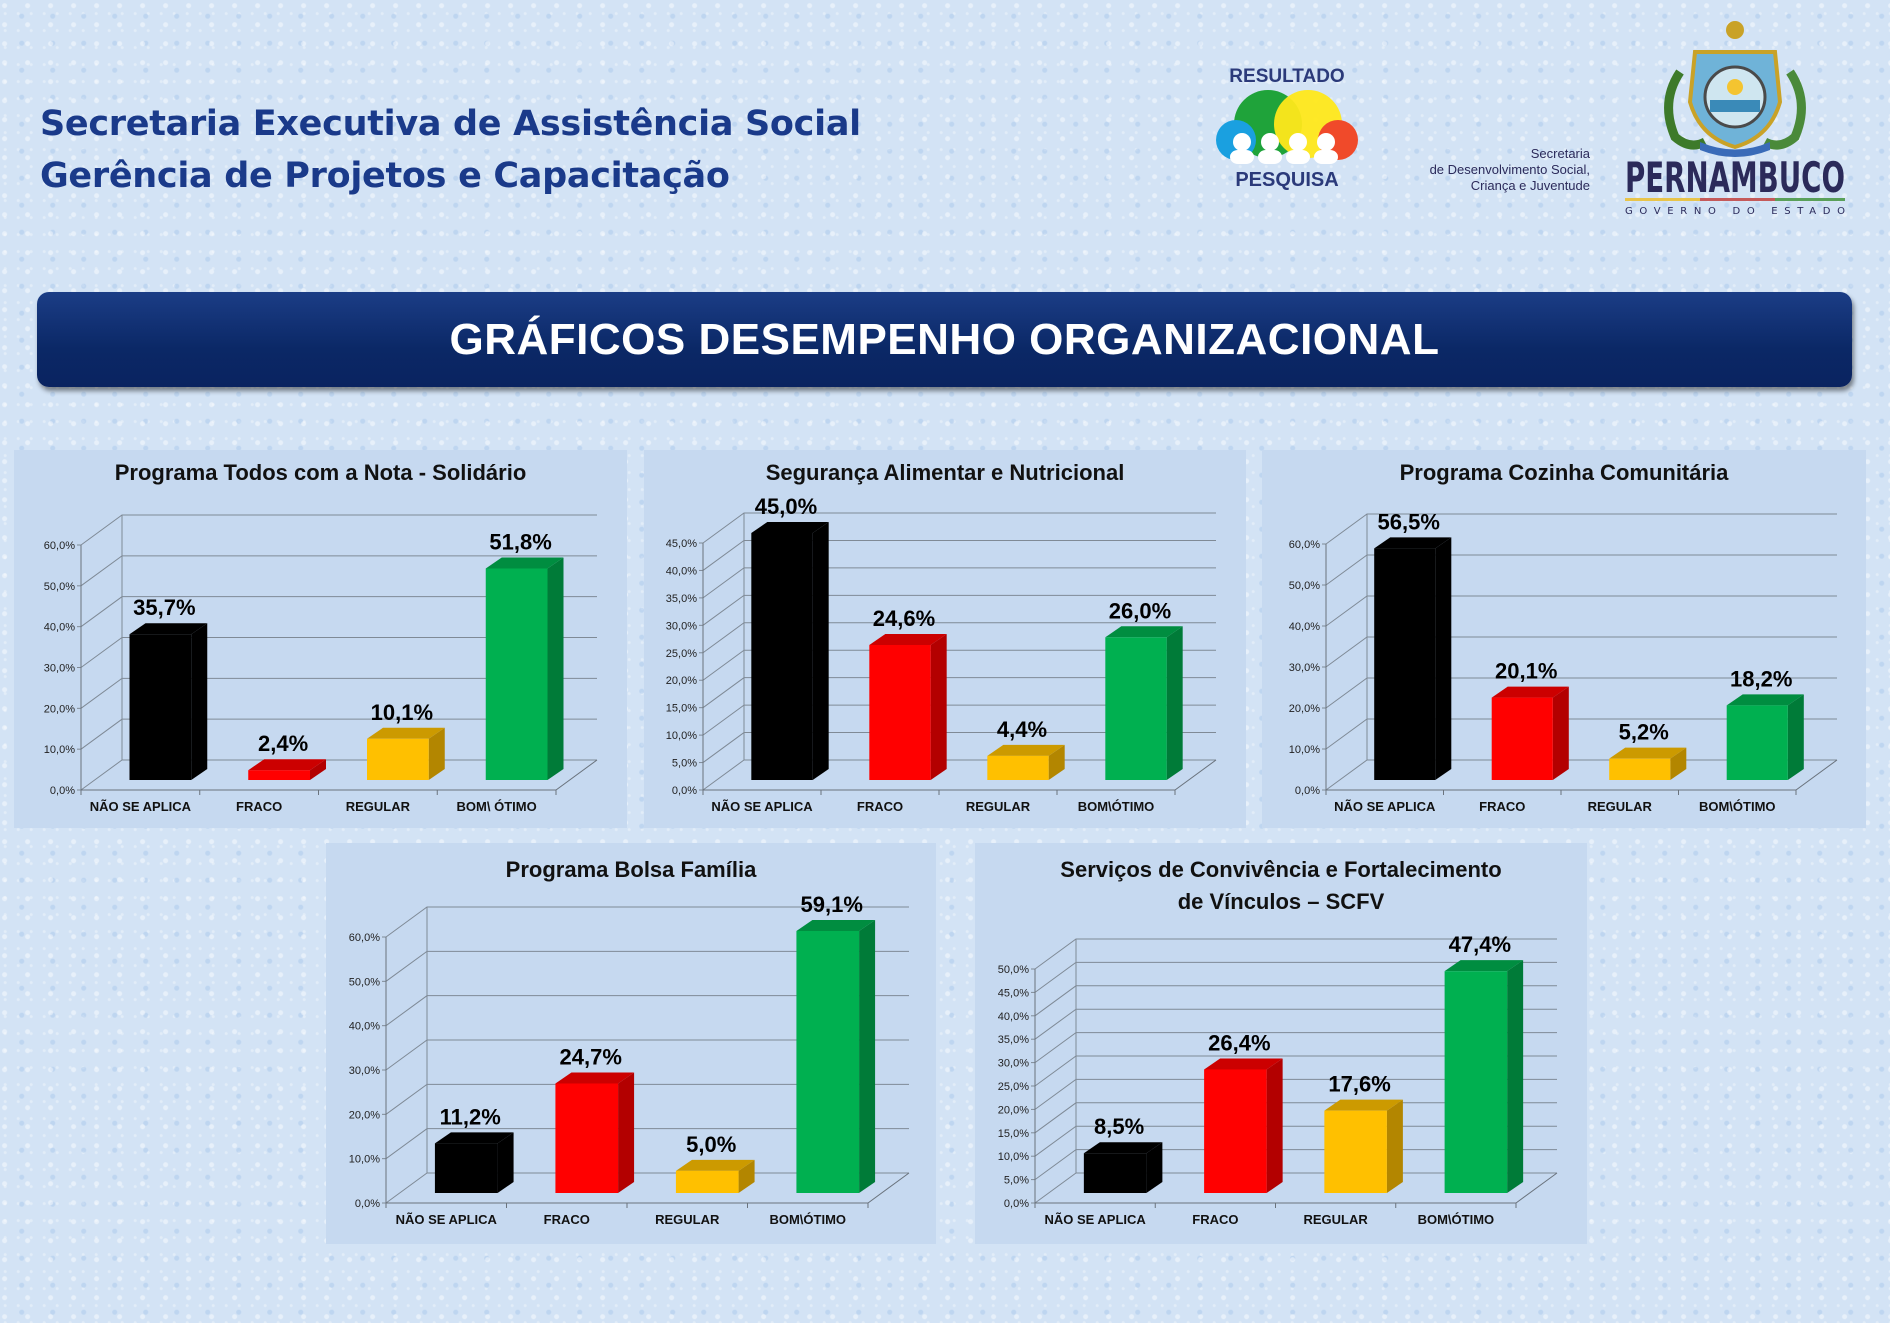  What do you see at coordinates (1286, 180) in the screenshot?
I see `logo-pesquisa-text: PESQUISA` at bounding box center [1286, 180].